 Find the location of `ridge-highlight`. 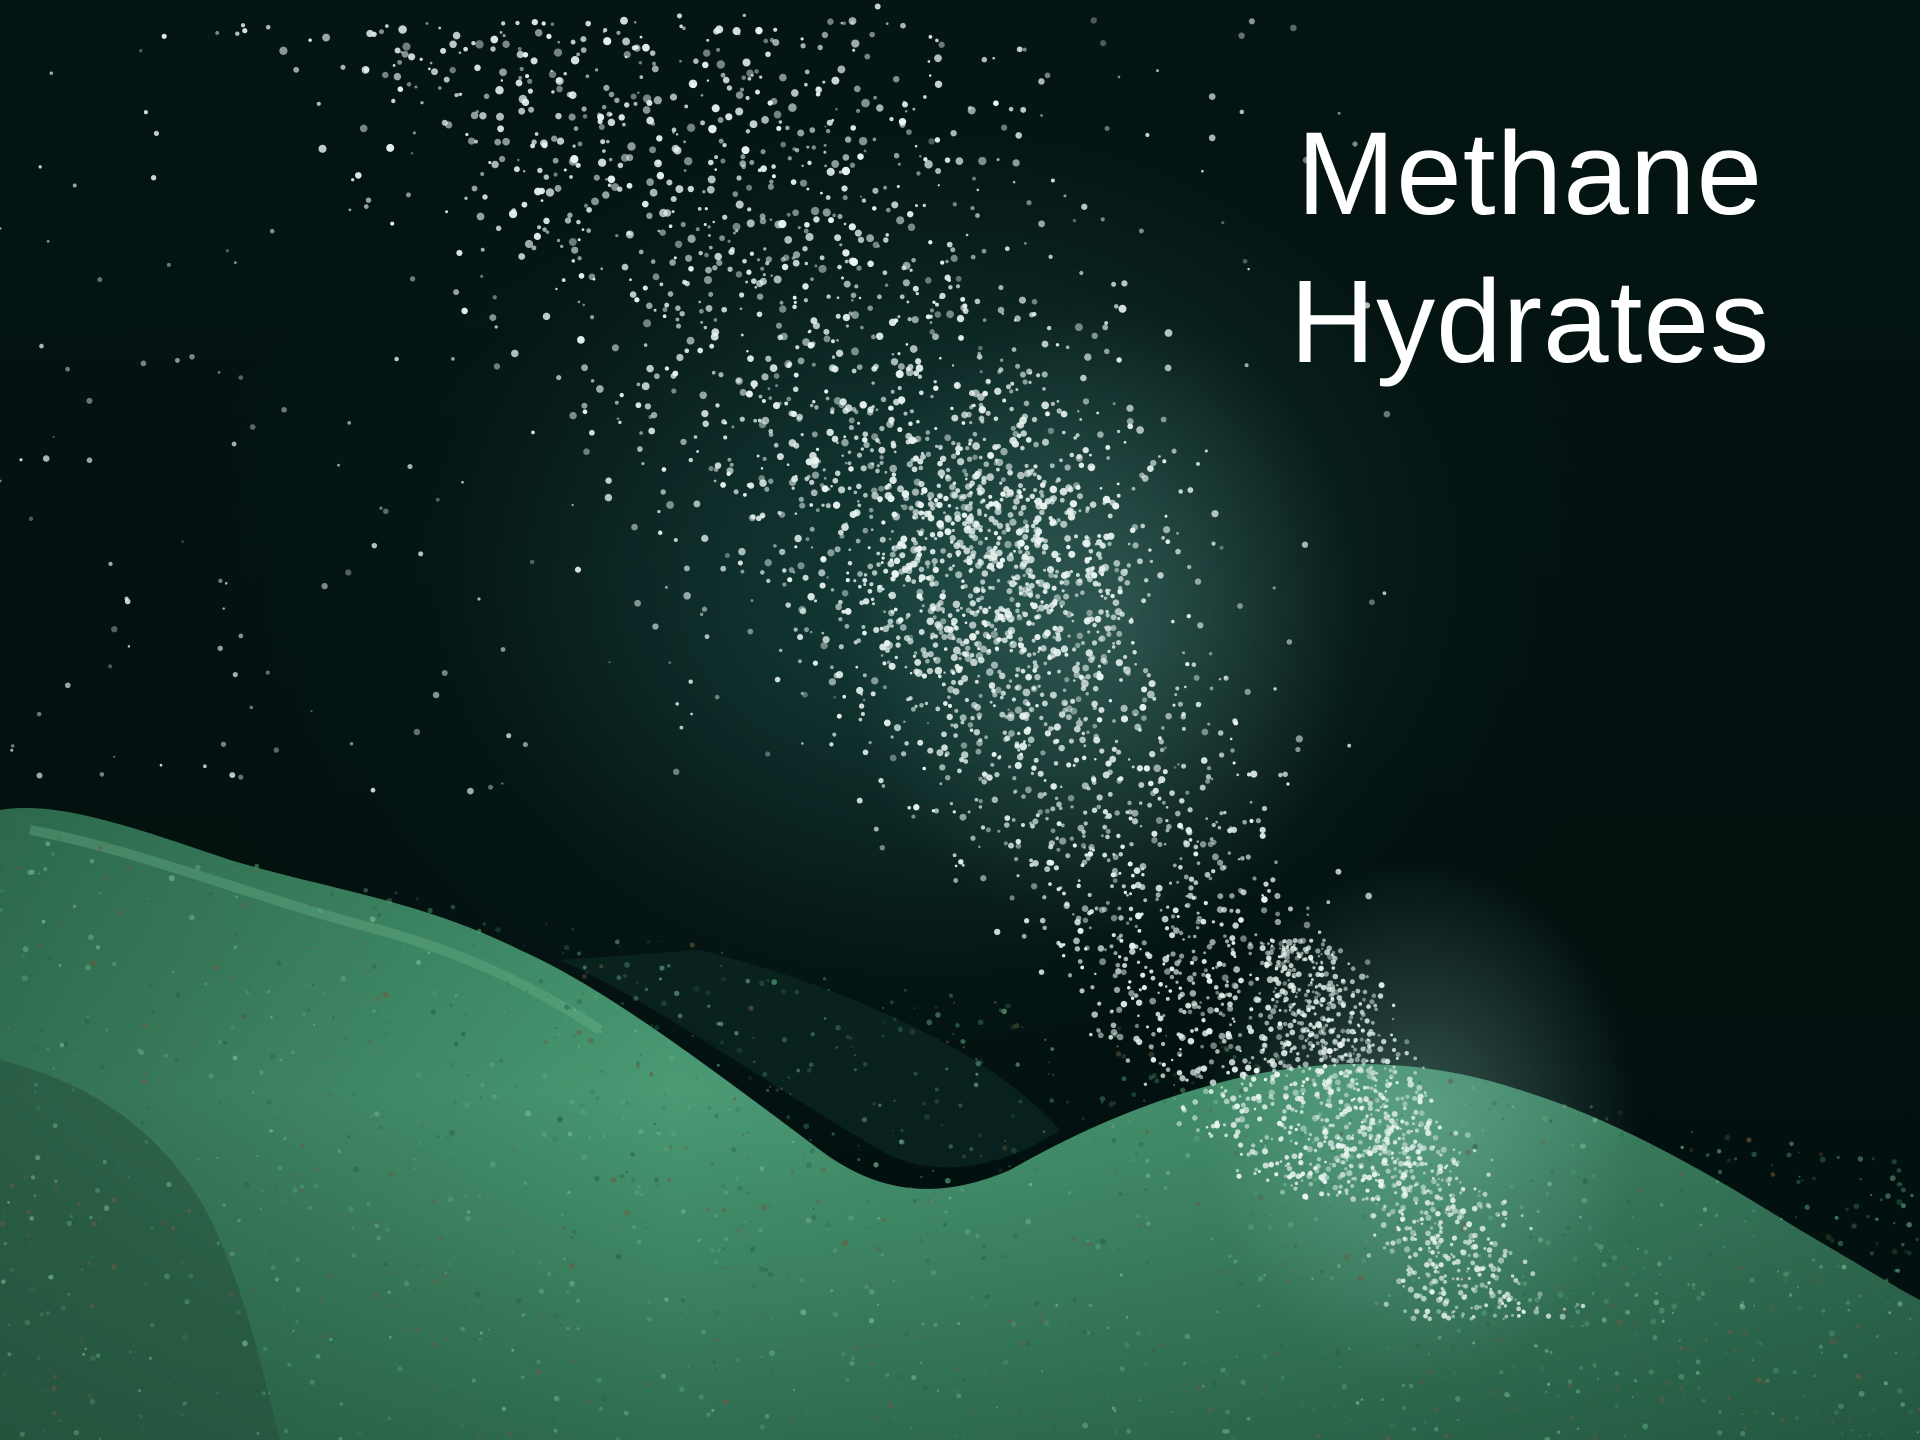

ridge-highlight is located at coordinates (316, 930).